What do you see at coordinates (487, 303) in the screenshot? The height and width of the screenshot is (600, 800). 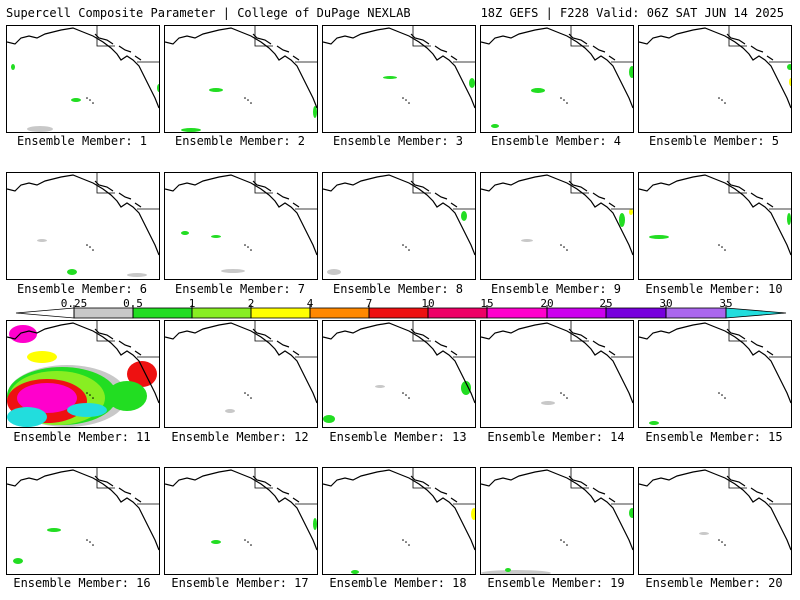 I see `color-scale-tick-label: 15` at bounding box center [487, 303].